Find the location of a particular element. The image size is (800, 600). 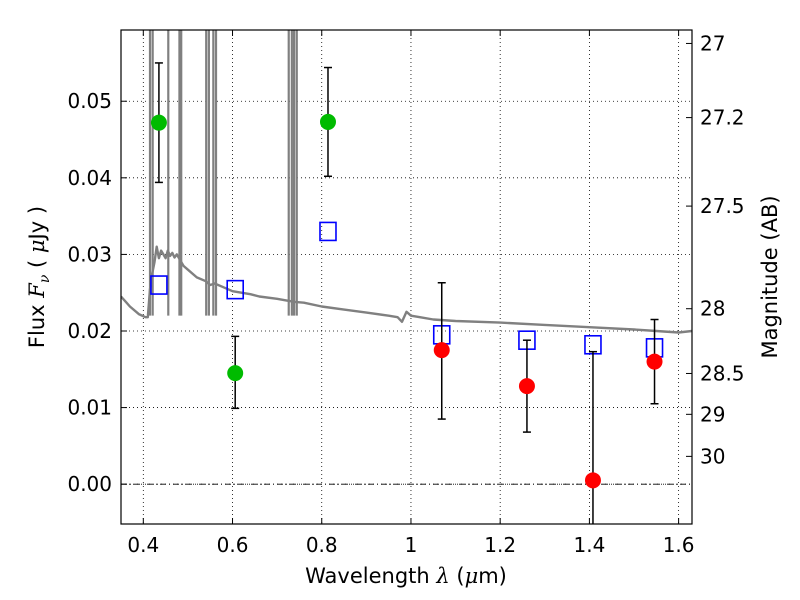

x-tick-label: 1.2 is located at coordinates (500, 545).